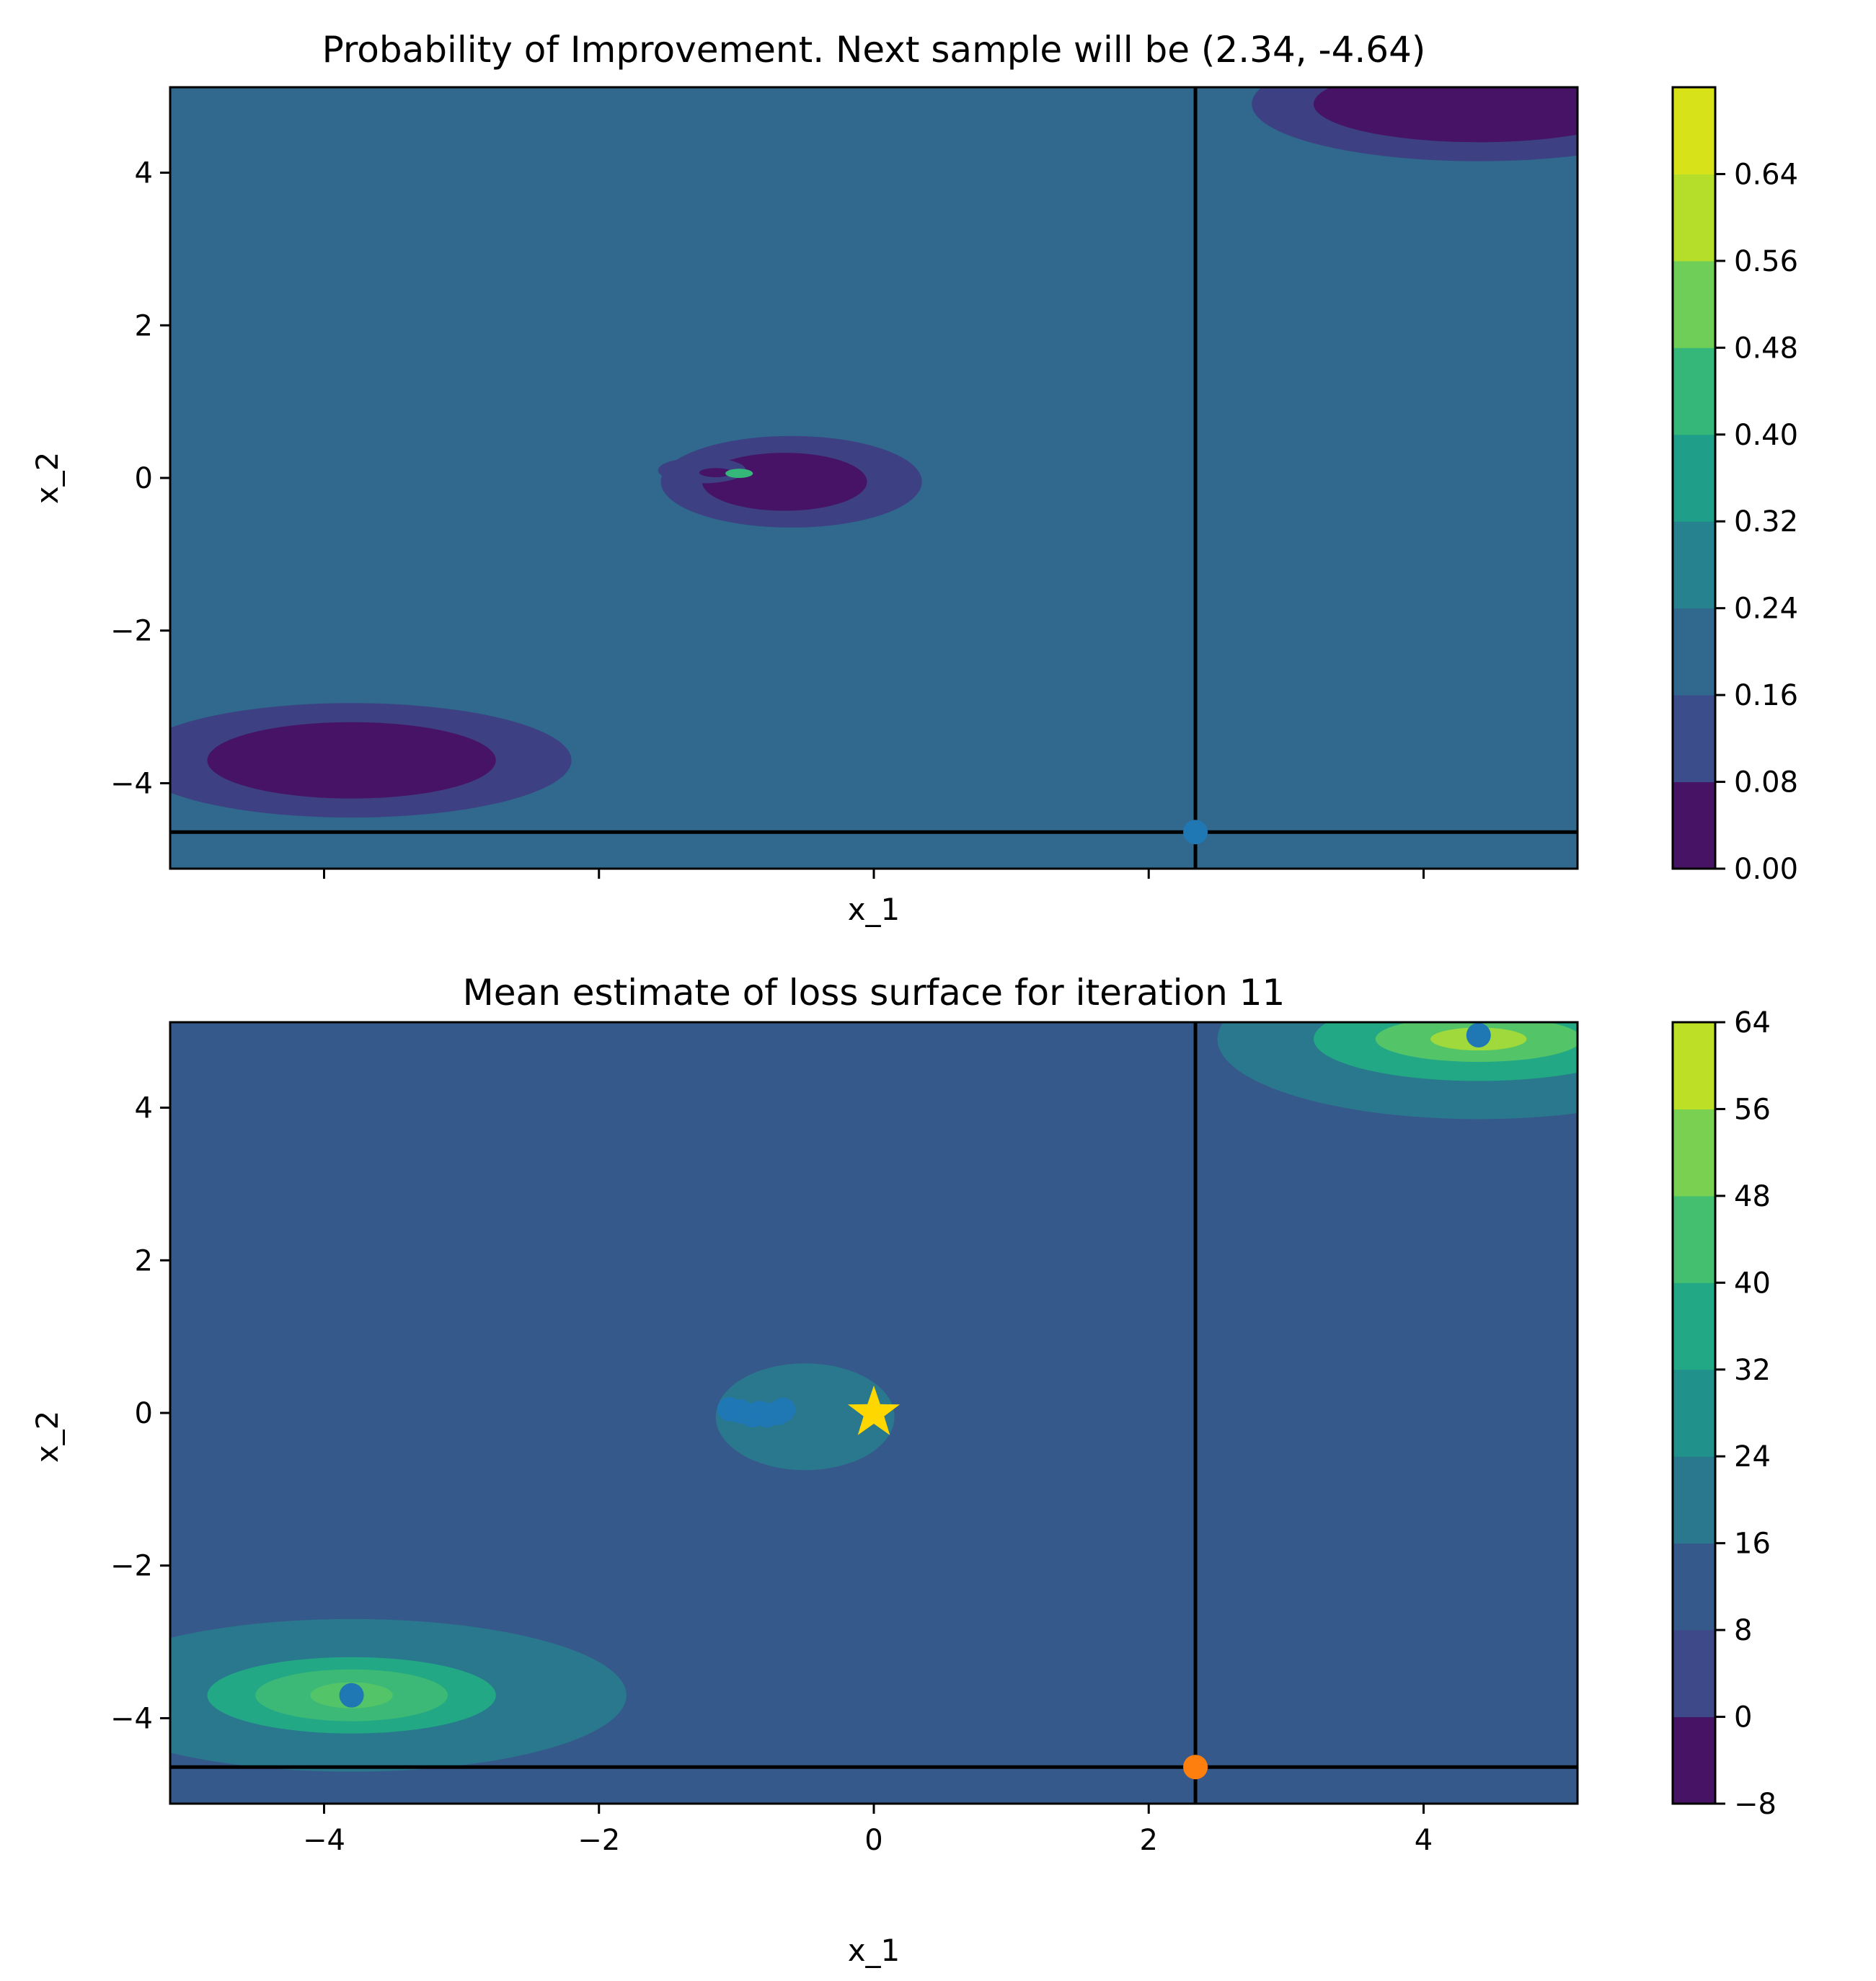  I want to click on colorbar-tick-label: 0.08, so click(1766, 782).